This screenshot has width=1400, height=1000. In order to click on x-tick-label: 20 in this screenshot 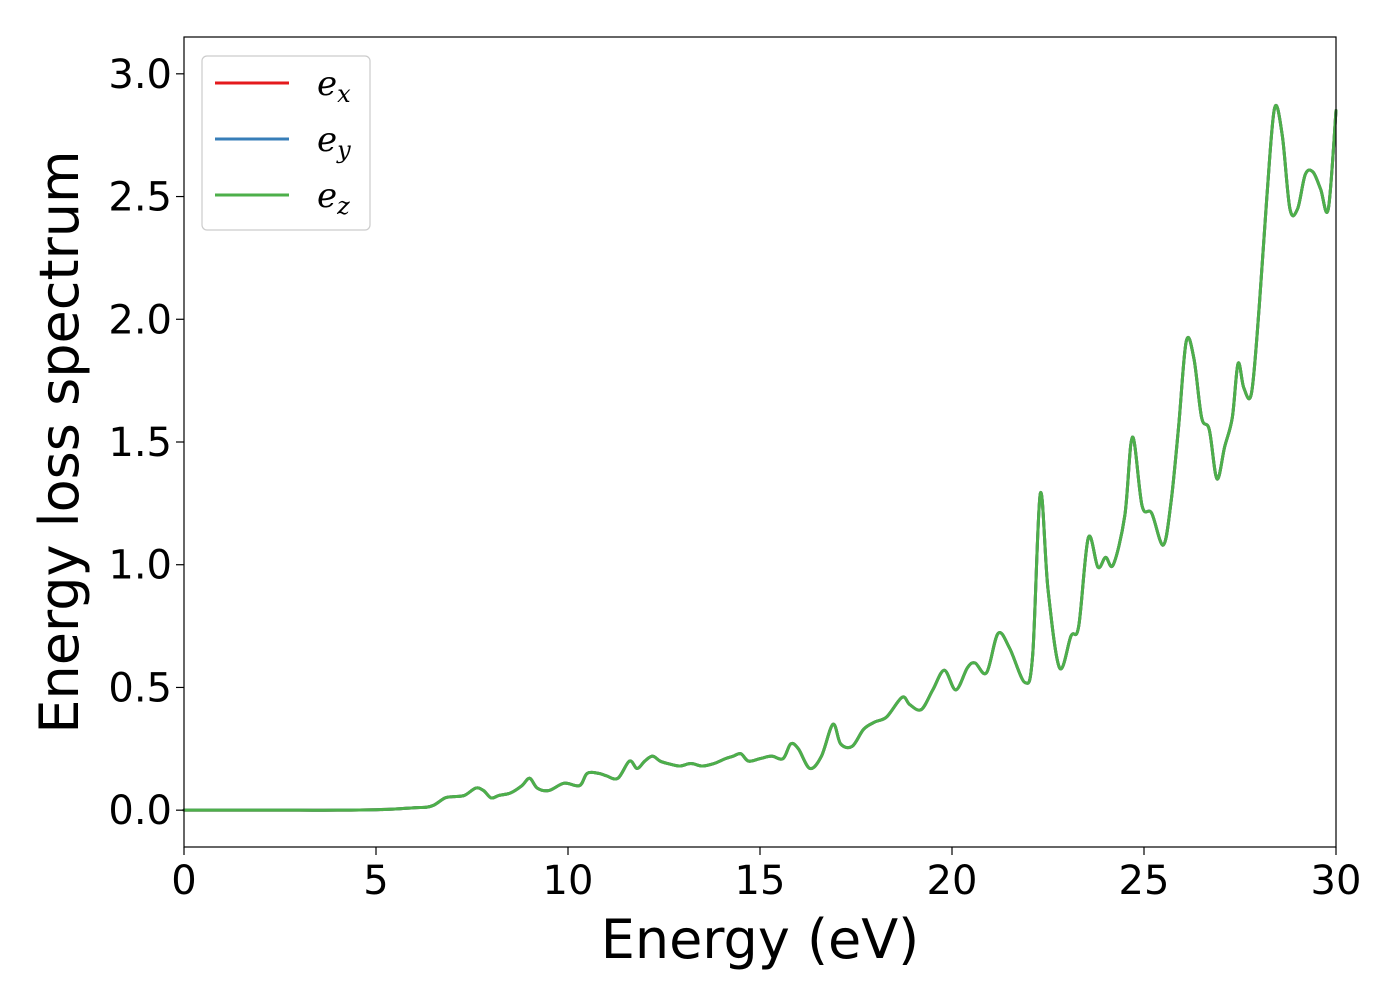, I will do `click(952, 881)`.